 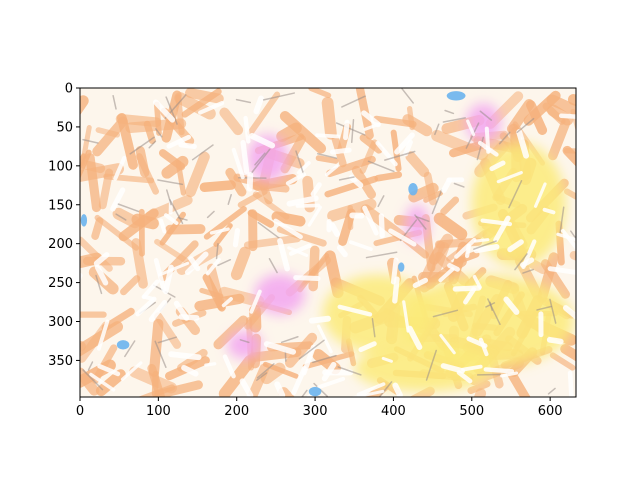 What do you see at coordinates (279, 294) in the screenshot?
I see `pink-blob` at bounding box center [279, 294].